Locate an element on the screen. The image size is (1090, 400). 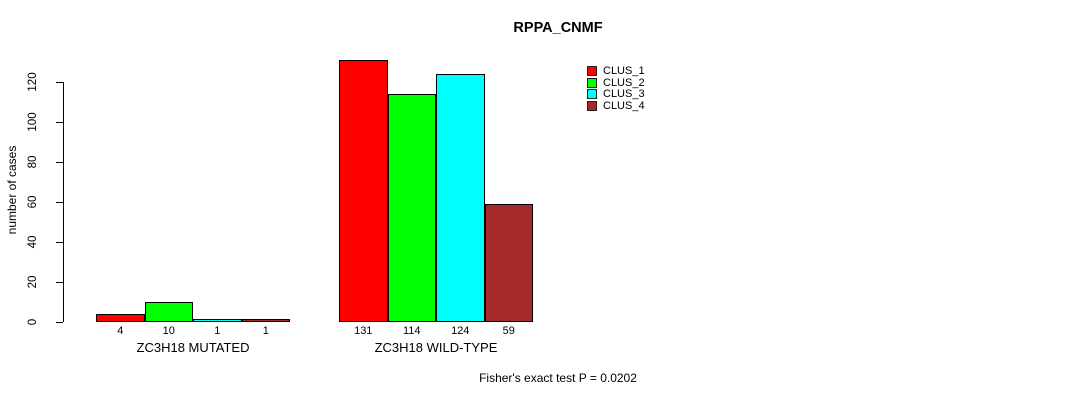
bar-value-label: 131 is located at coordinates (363, 331).